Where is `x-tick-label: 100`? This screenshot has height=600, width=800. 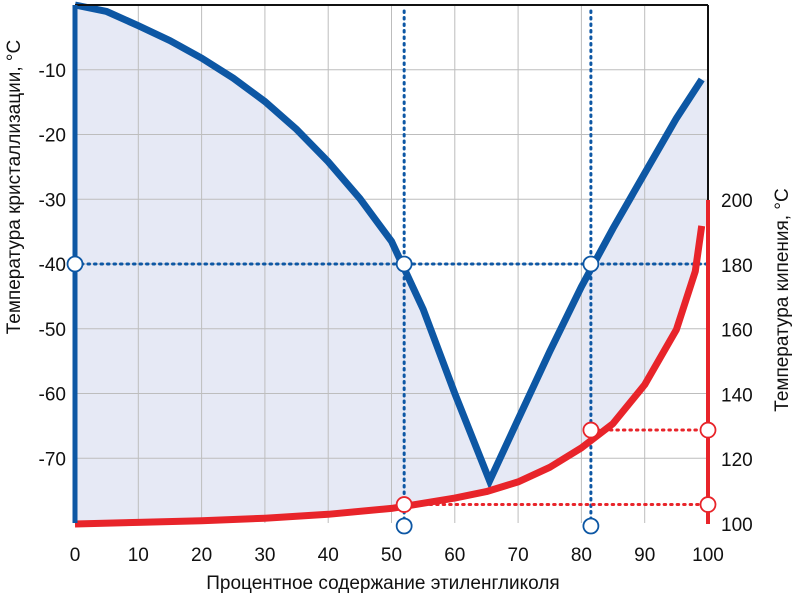 x-tick-label: 100 is located at coordinates (708, 555).